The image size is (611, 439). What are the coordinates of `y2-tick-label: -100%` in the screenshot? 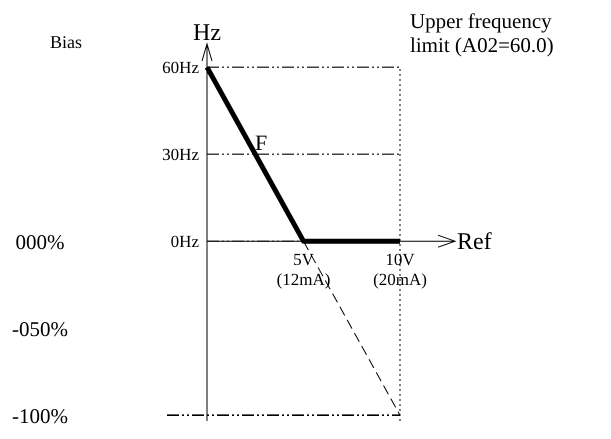 It's located at (40, 416).